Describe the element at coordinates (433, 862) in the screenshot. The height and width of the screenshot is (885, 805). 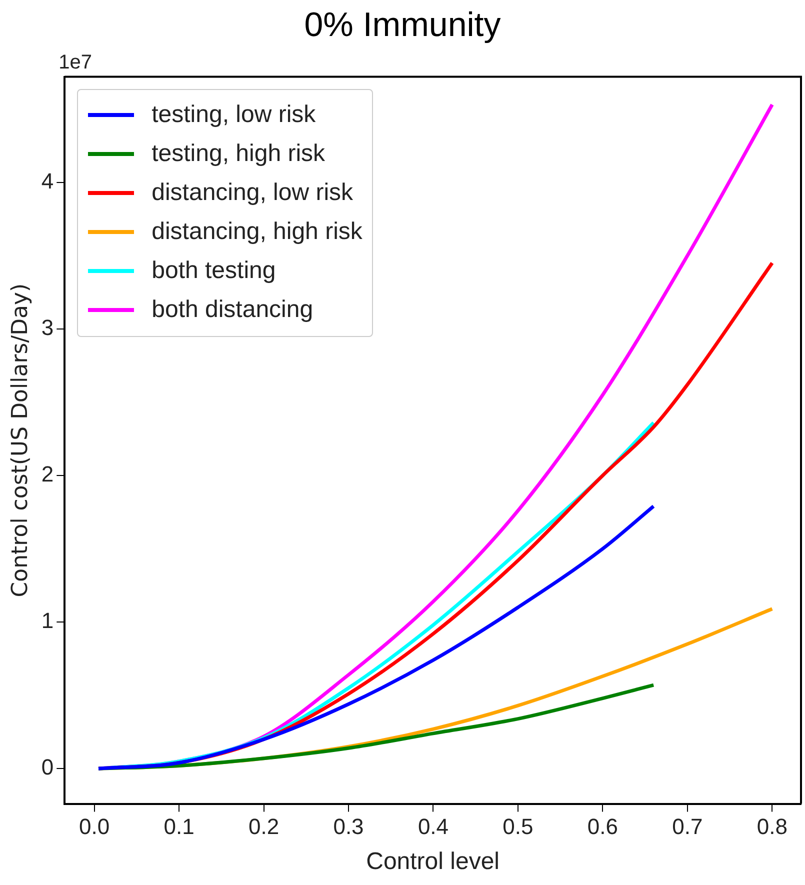
I see `x-axis-title: Control level` at that location.